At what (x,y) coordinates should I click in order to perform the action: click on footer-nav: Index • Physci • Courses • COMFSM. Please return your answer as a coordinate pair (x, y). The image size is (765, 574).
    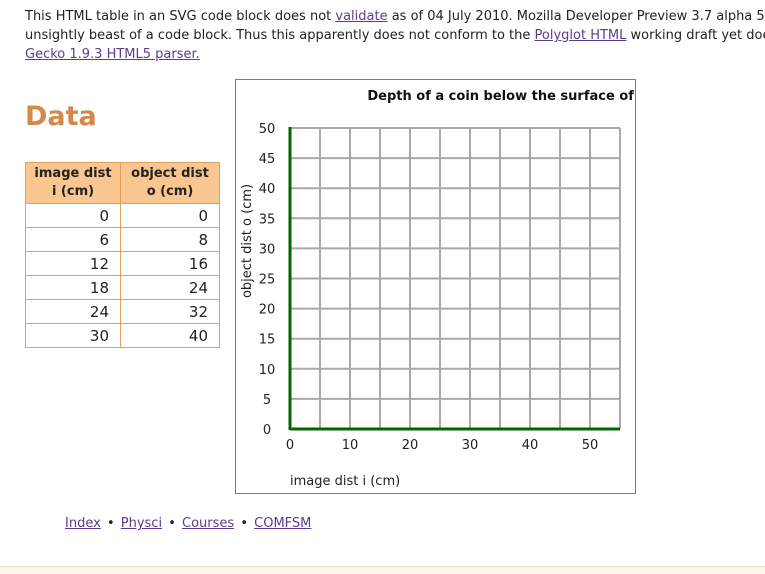
    Looking at the image, I should click on (188, 523).